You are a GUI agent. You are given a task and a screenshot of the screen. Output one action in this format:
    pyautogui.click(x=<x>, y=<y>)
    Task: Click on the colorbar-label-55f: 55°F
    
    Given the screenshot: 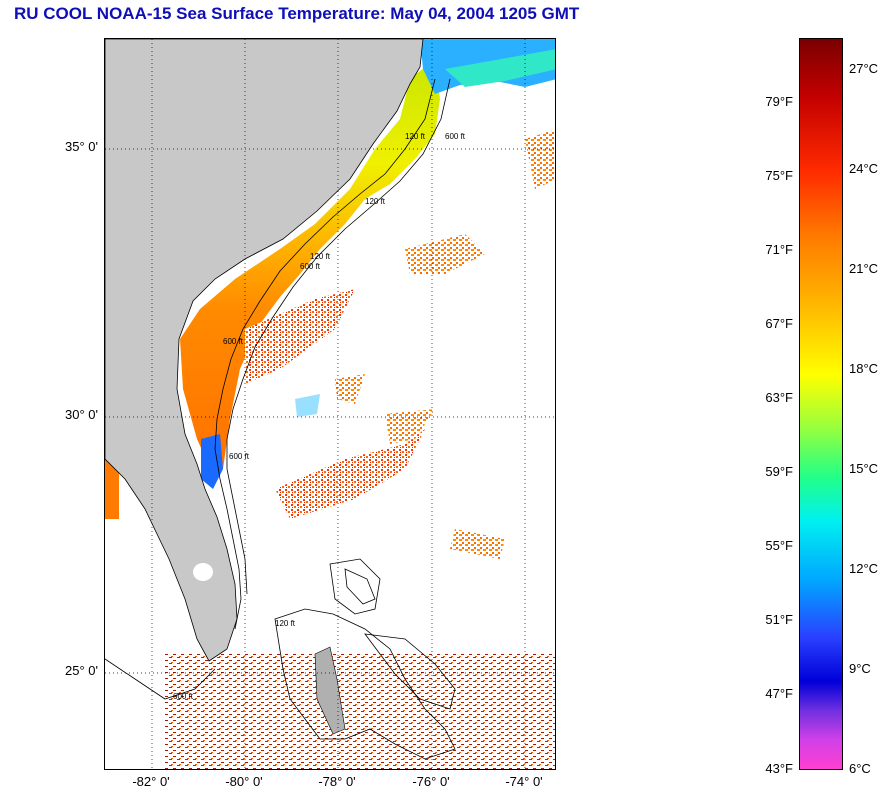 What is the action you would take?
    pyautogui.click(x=779, y=545)
    